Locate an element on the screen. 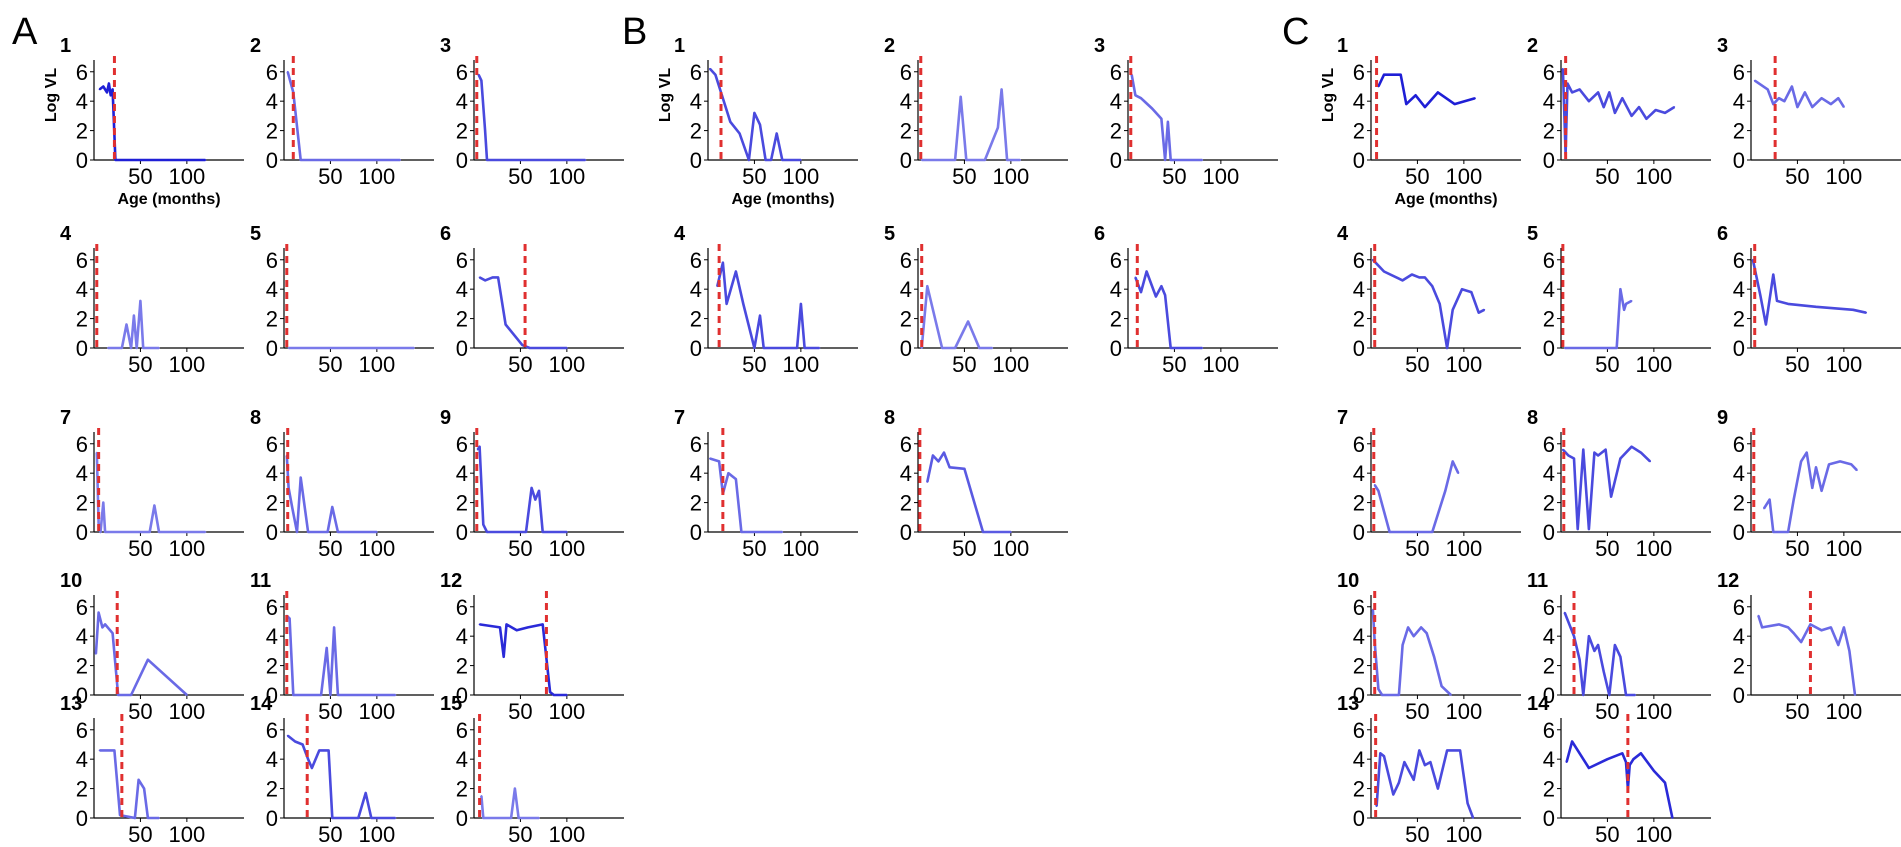 This screenshot has height=847, width=1901. panel-b-7: 7 0 2 4 6 50 100 is located at coordinates (766, 484).